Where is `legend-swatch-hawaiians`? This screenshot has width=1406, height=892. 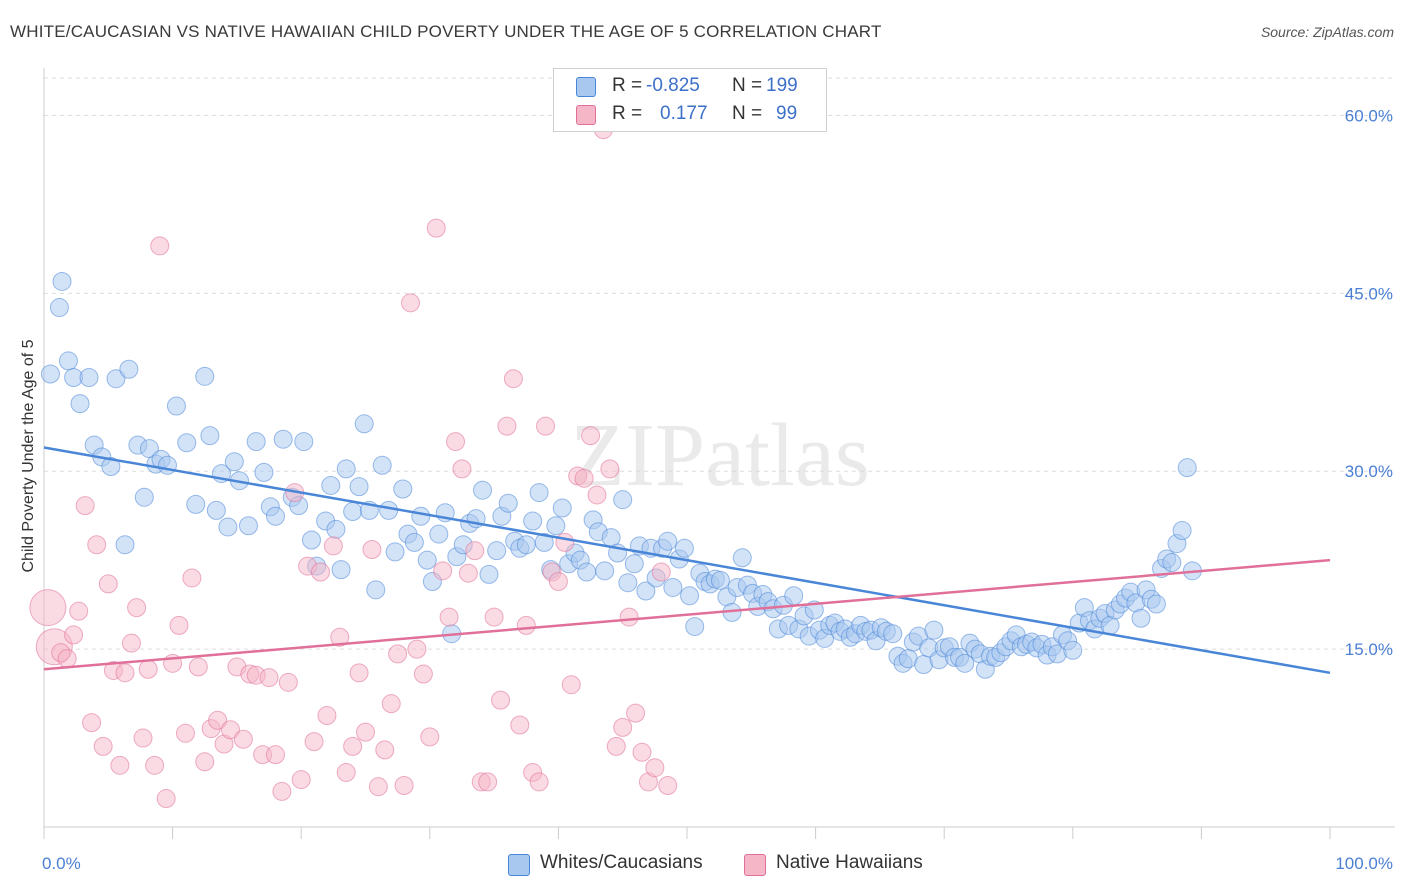
legend-swatch-hawaiians is located at coordinates (586, 115).